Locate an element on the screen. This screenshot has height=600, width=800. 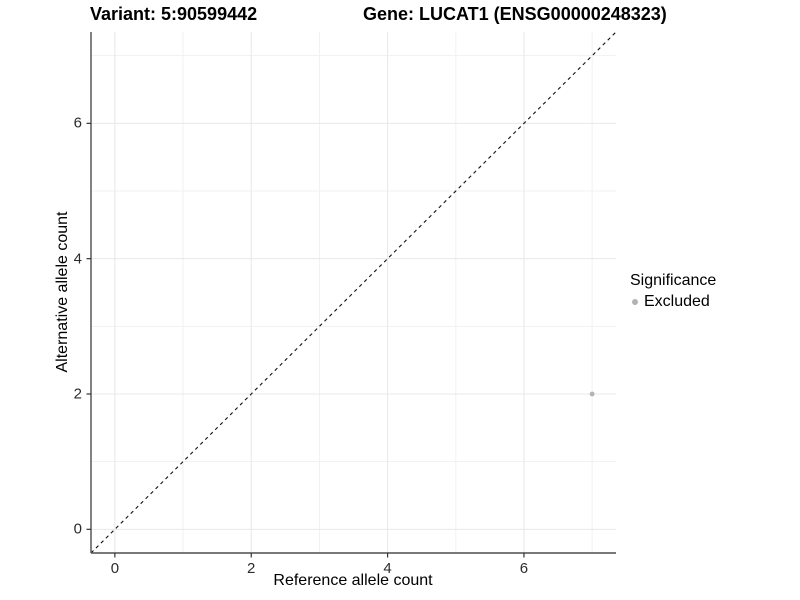
x-tick-label: 4 is located at coordinates (387, 568).